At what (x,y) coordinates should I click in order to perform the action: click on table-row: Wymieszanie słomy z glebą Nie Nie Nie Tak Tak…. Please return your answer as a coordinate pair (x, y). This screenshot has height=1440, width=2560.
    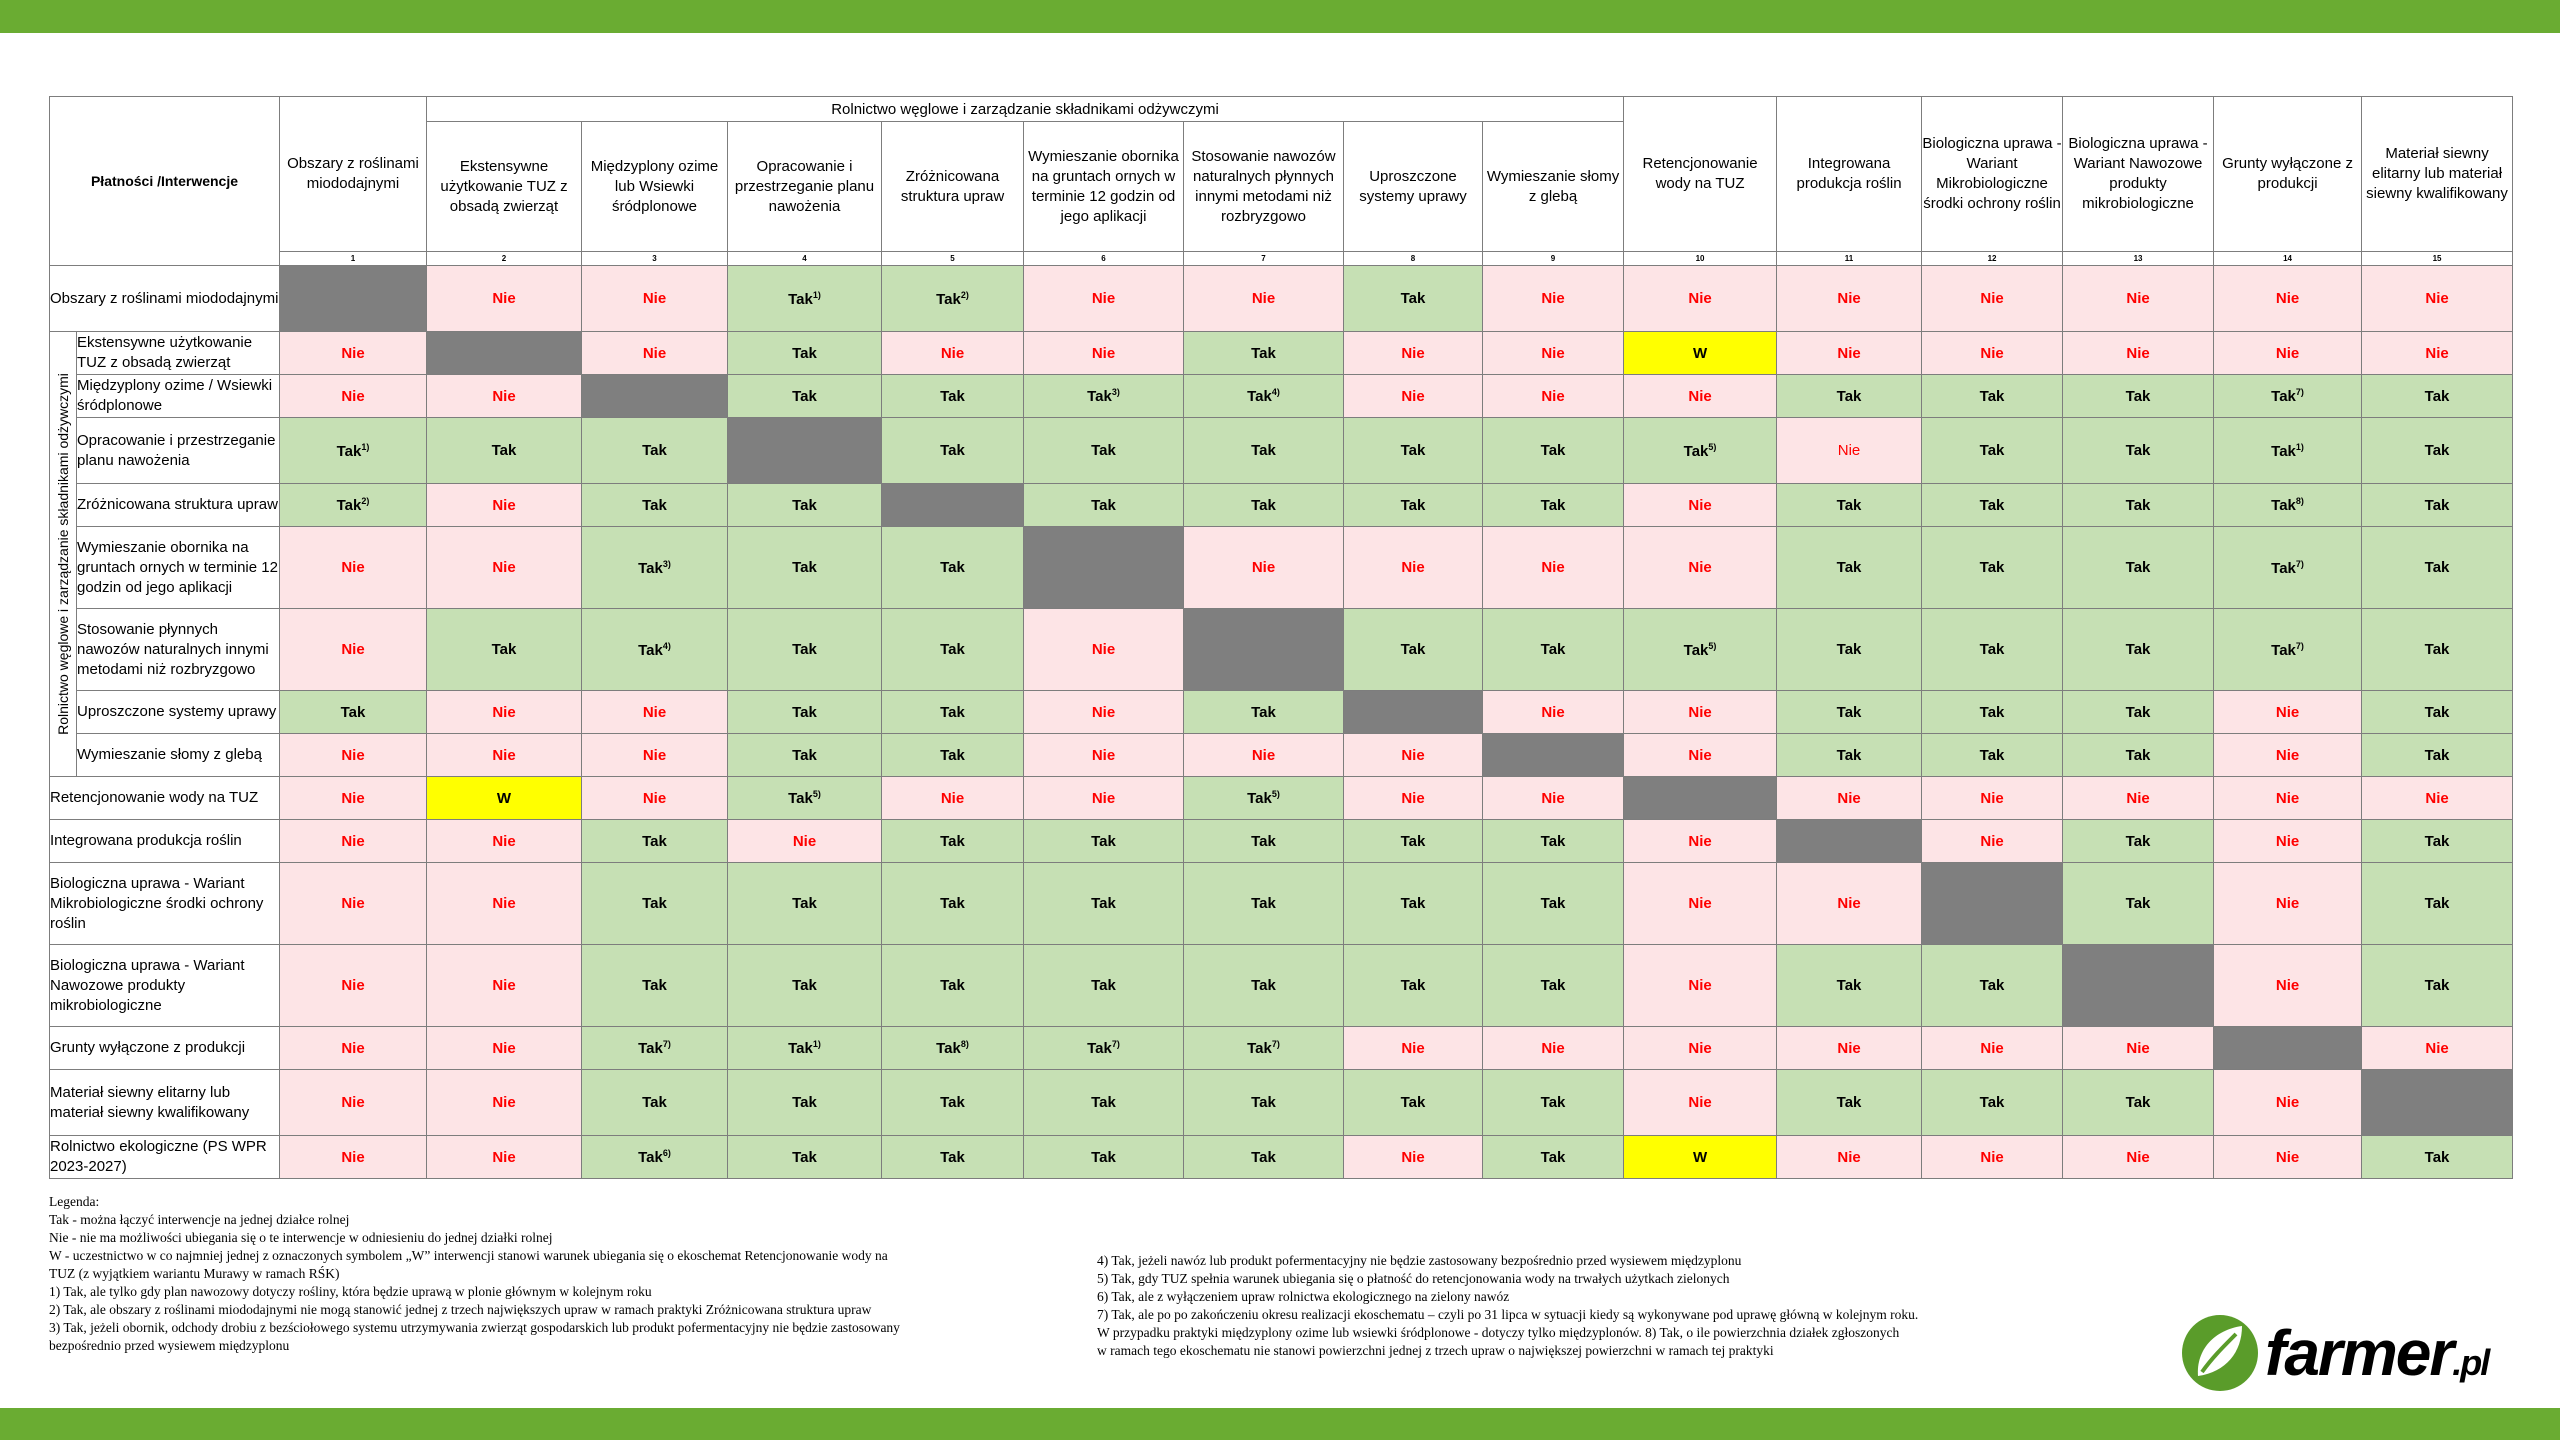
    Looking at the image, I should click on (1282, 755).